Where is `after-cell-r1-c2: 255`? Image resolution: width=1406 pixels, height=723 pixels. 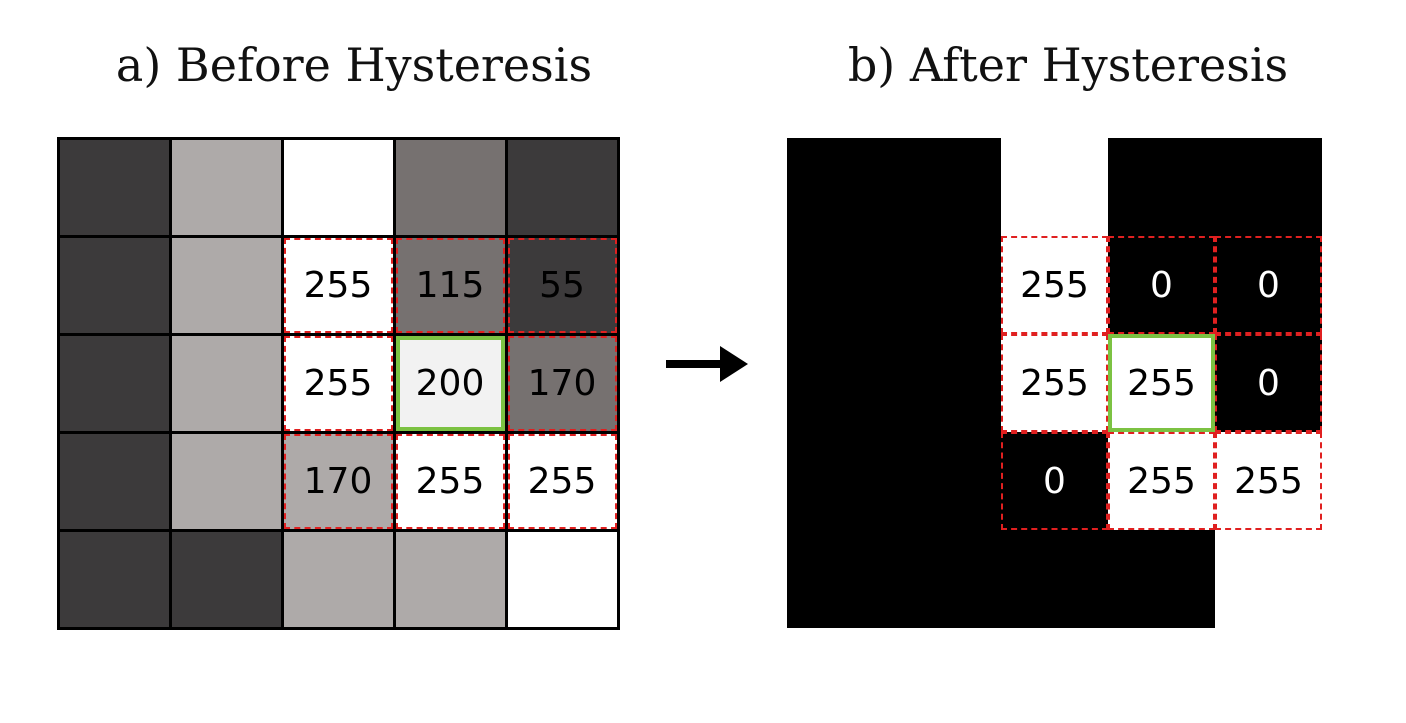
after-cell-r1-c2: 255 is located at coordinates (1054, 285).